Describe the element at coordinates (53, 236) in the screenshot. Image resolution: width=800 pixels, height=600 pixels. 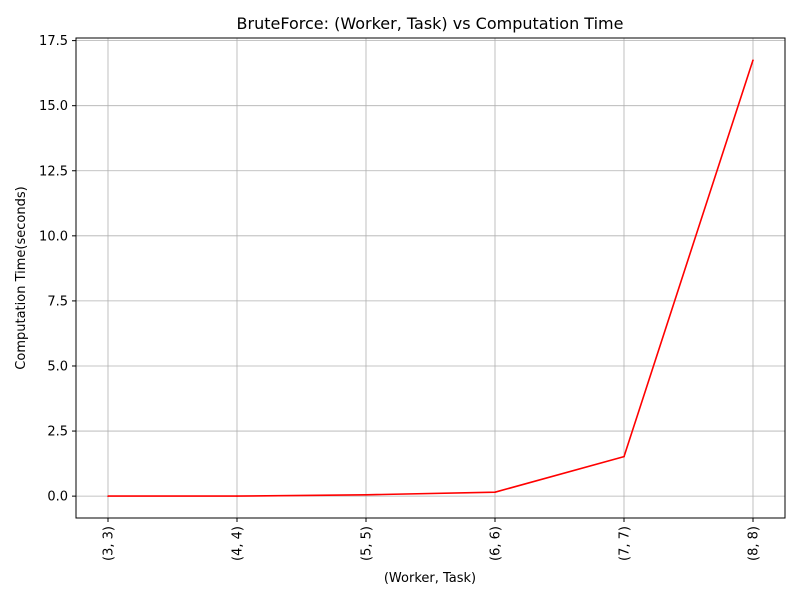
I see `y-tick-label: 10.0` at that location.